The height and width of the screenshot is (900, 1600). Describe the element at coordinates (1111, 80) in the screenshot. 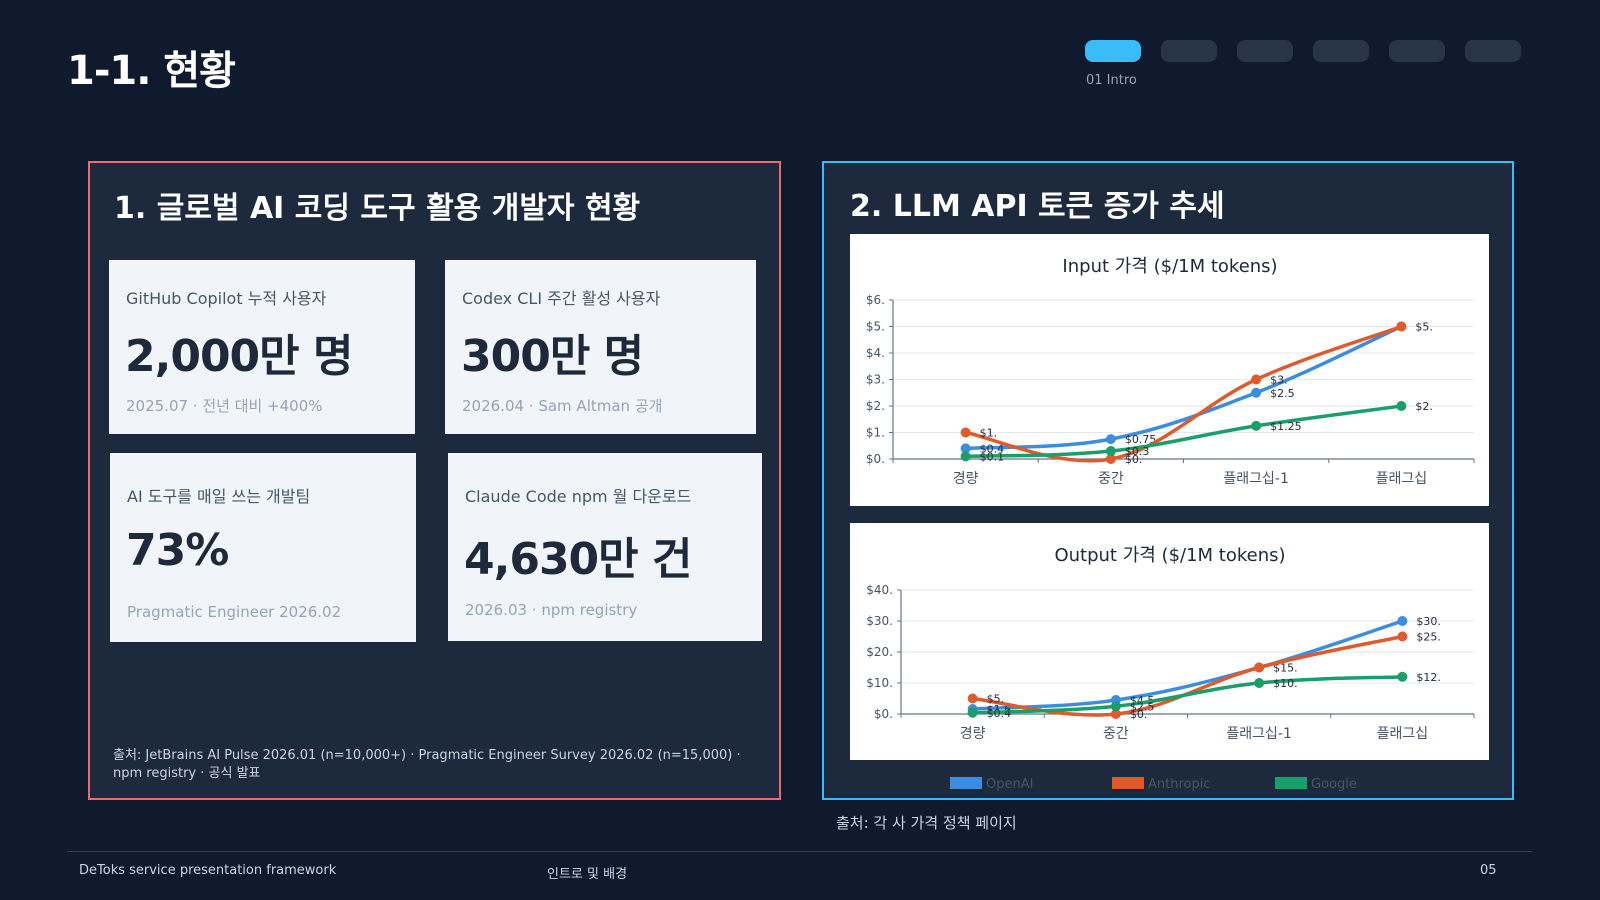

I see `progress-section-label: 01 Intro` at that location.